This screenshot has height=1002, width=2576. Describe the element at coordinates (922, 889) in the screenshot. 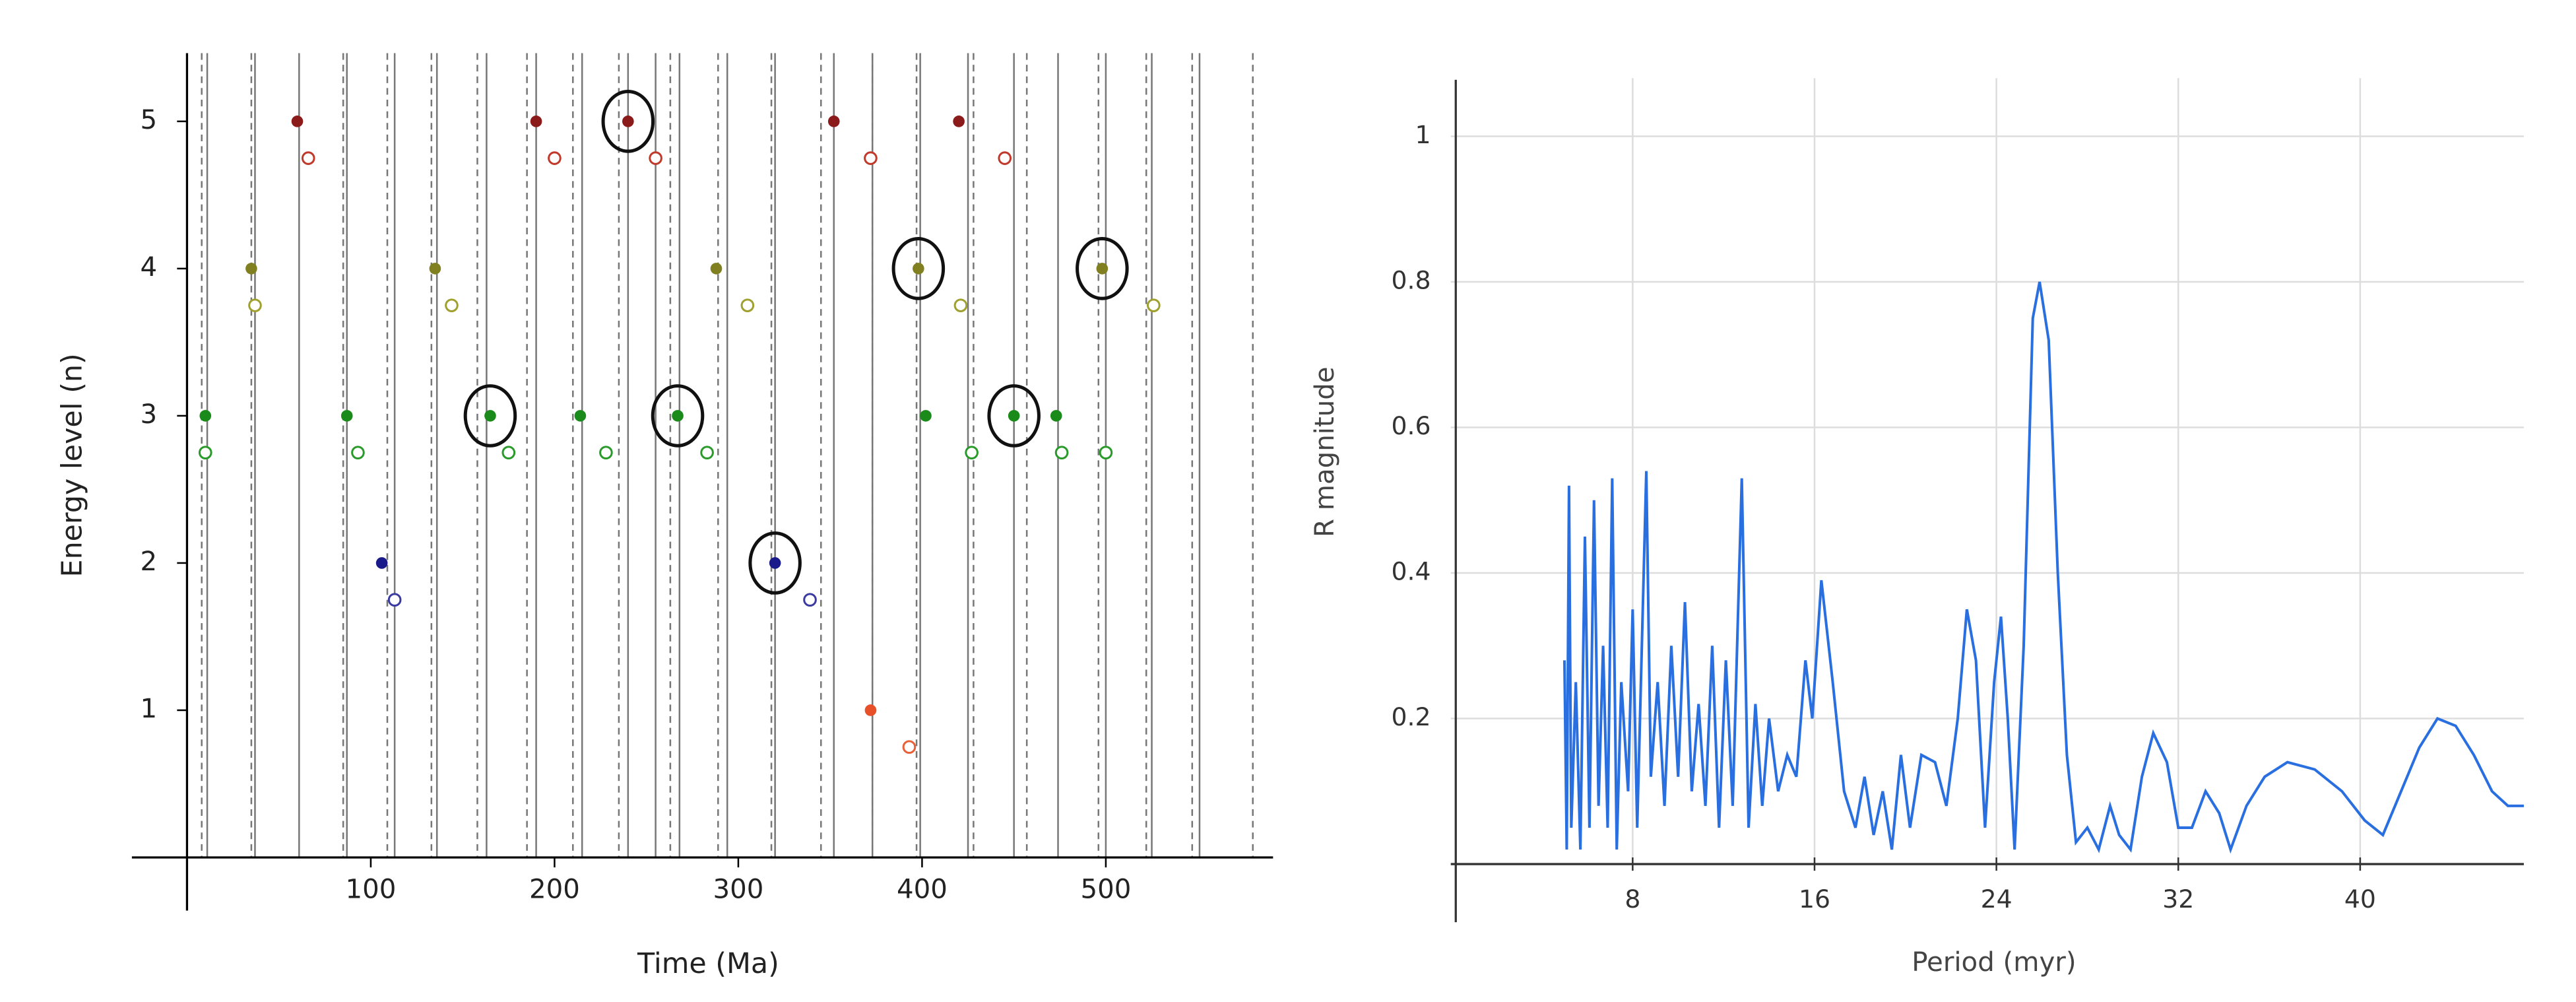

I see `x-tick-label: 400` at that location.